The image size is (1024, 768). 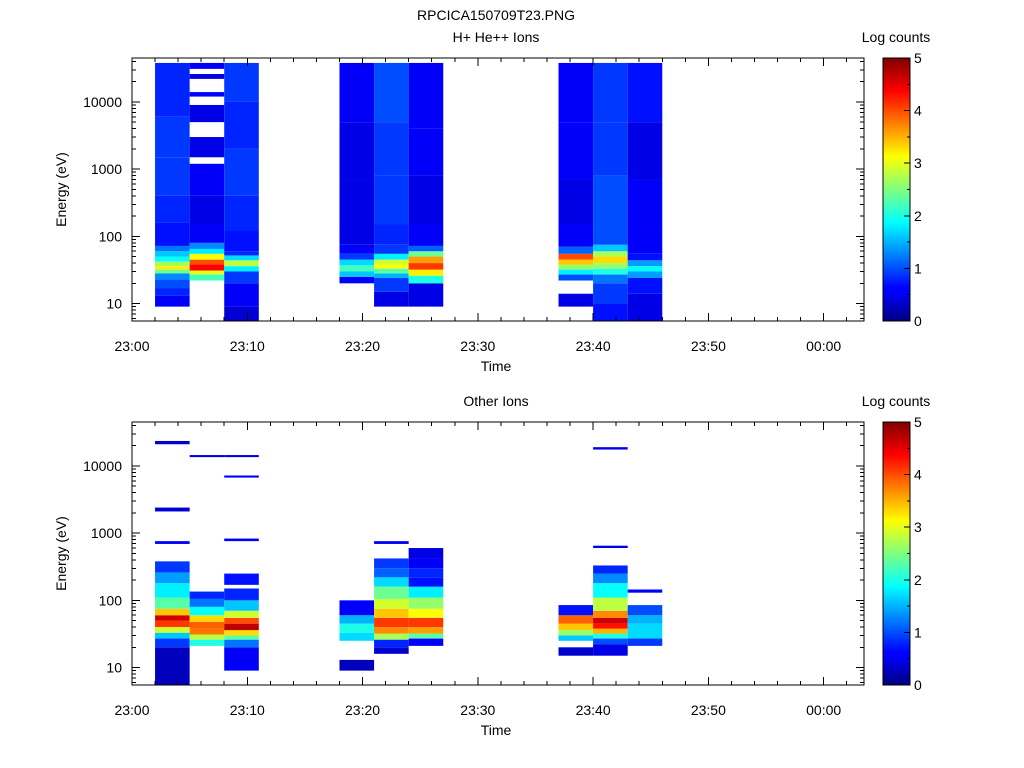 I want to click on x-tick-label: 00:00, so click(x=823, y=346).